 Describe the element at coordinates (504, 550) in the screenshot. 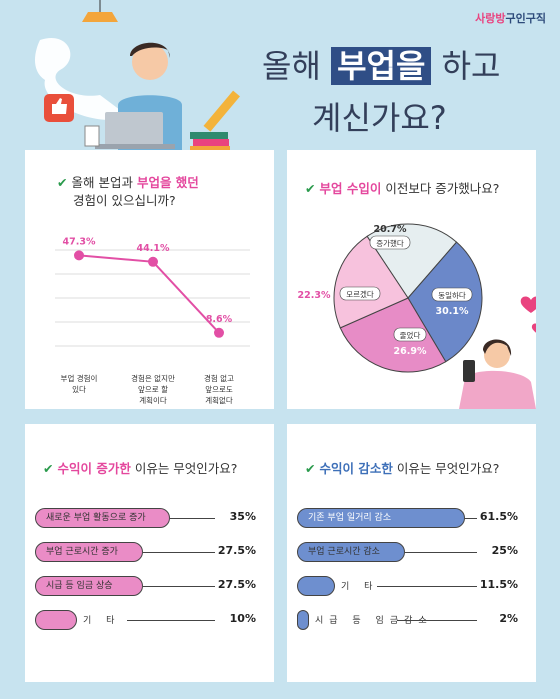

I see `bar-value-label: 25%` at that location.